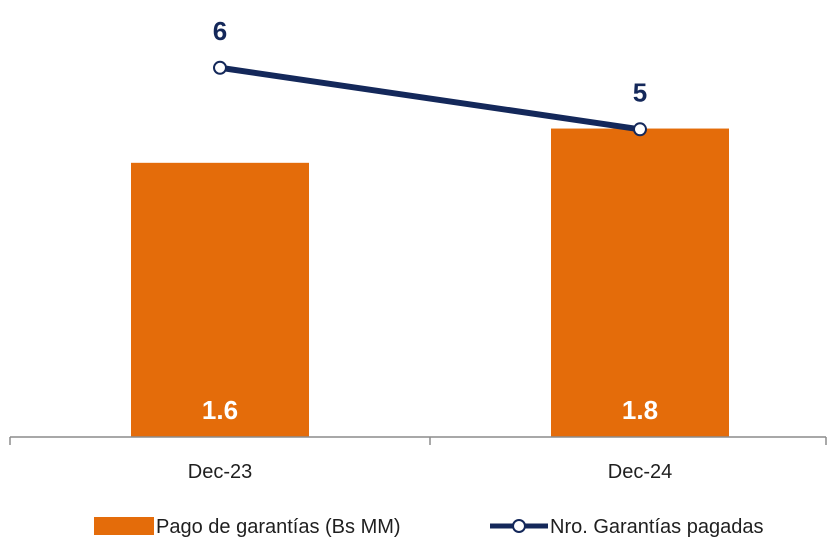 The width and height of the screenshot is (836, 542). Describe the element at coordinates (220, 410) in the screenshot. I see `bar-value-label-dec-23: 1.6` at that location.